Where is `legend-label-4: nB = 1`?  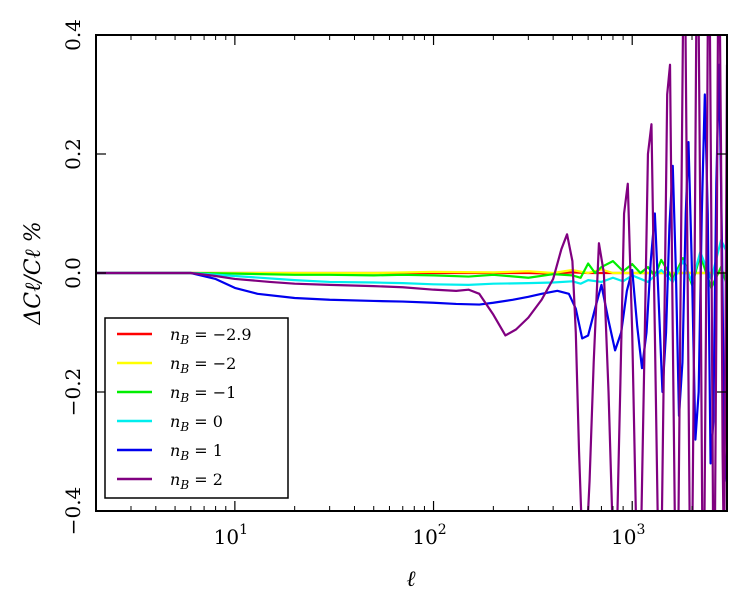
legend-label-4: nB = 1 is located at coordinates (196, 452).